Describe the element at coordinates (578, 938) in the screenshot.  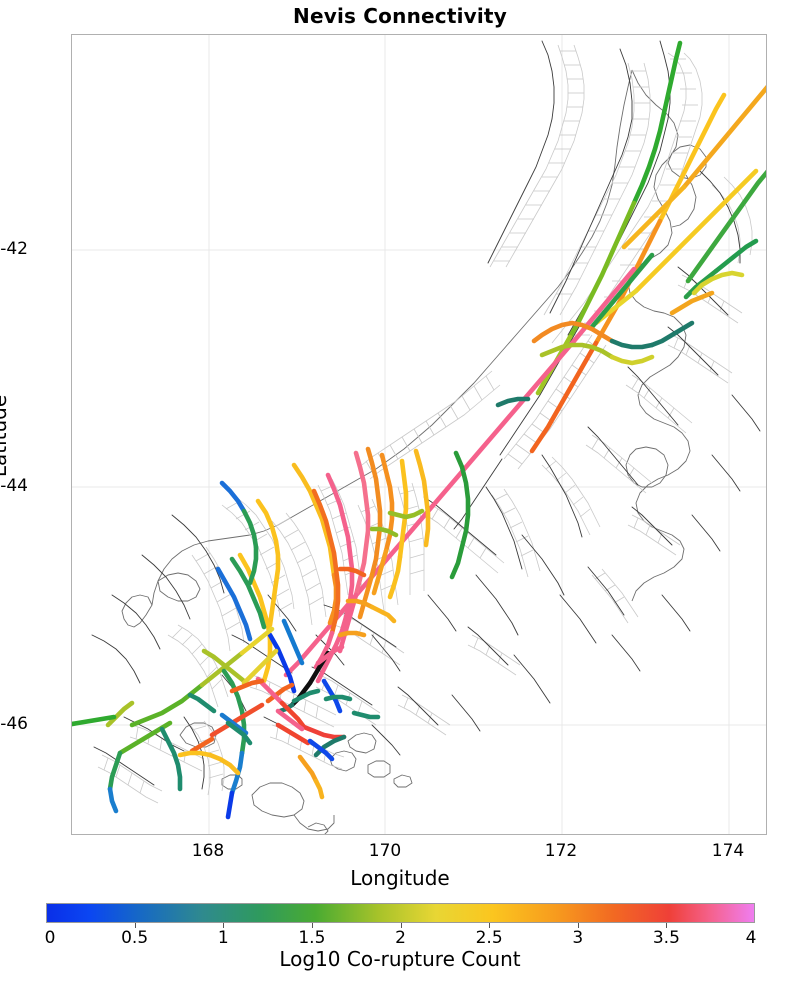
I see `colorbar-tick-label: 3` at that location.